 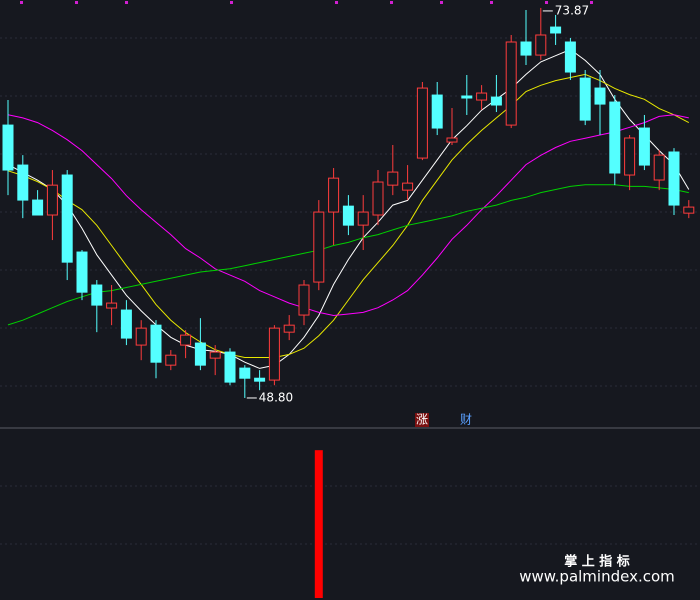 What do you see at coordinates (466, 420) in the screenshot?
I see `tag: 财` at bounding box center [466, 420].